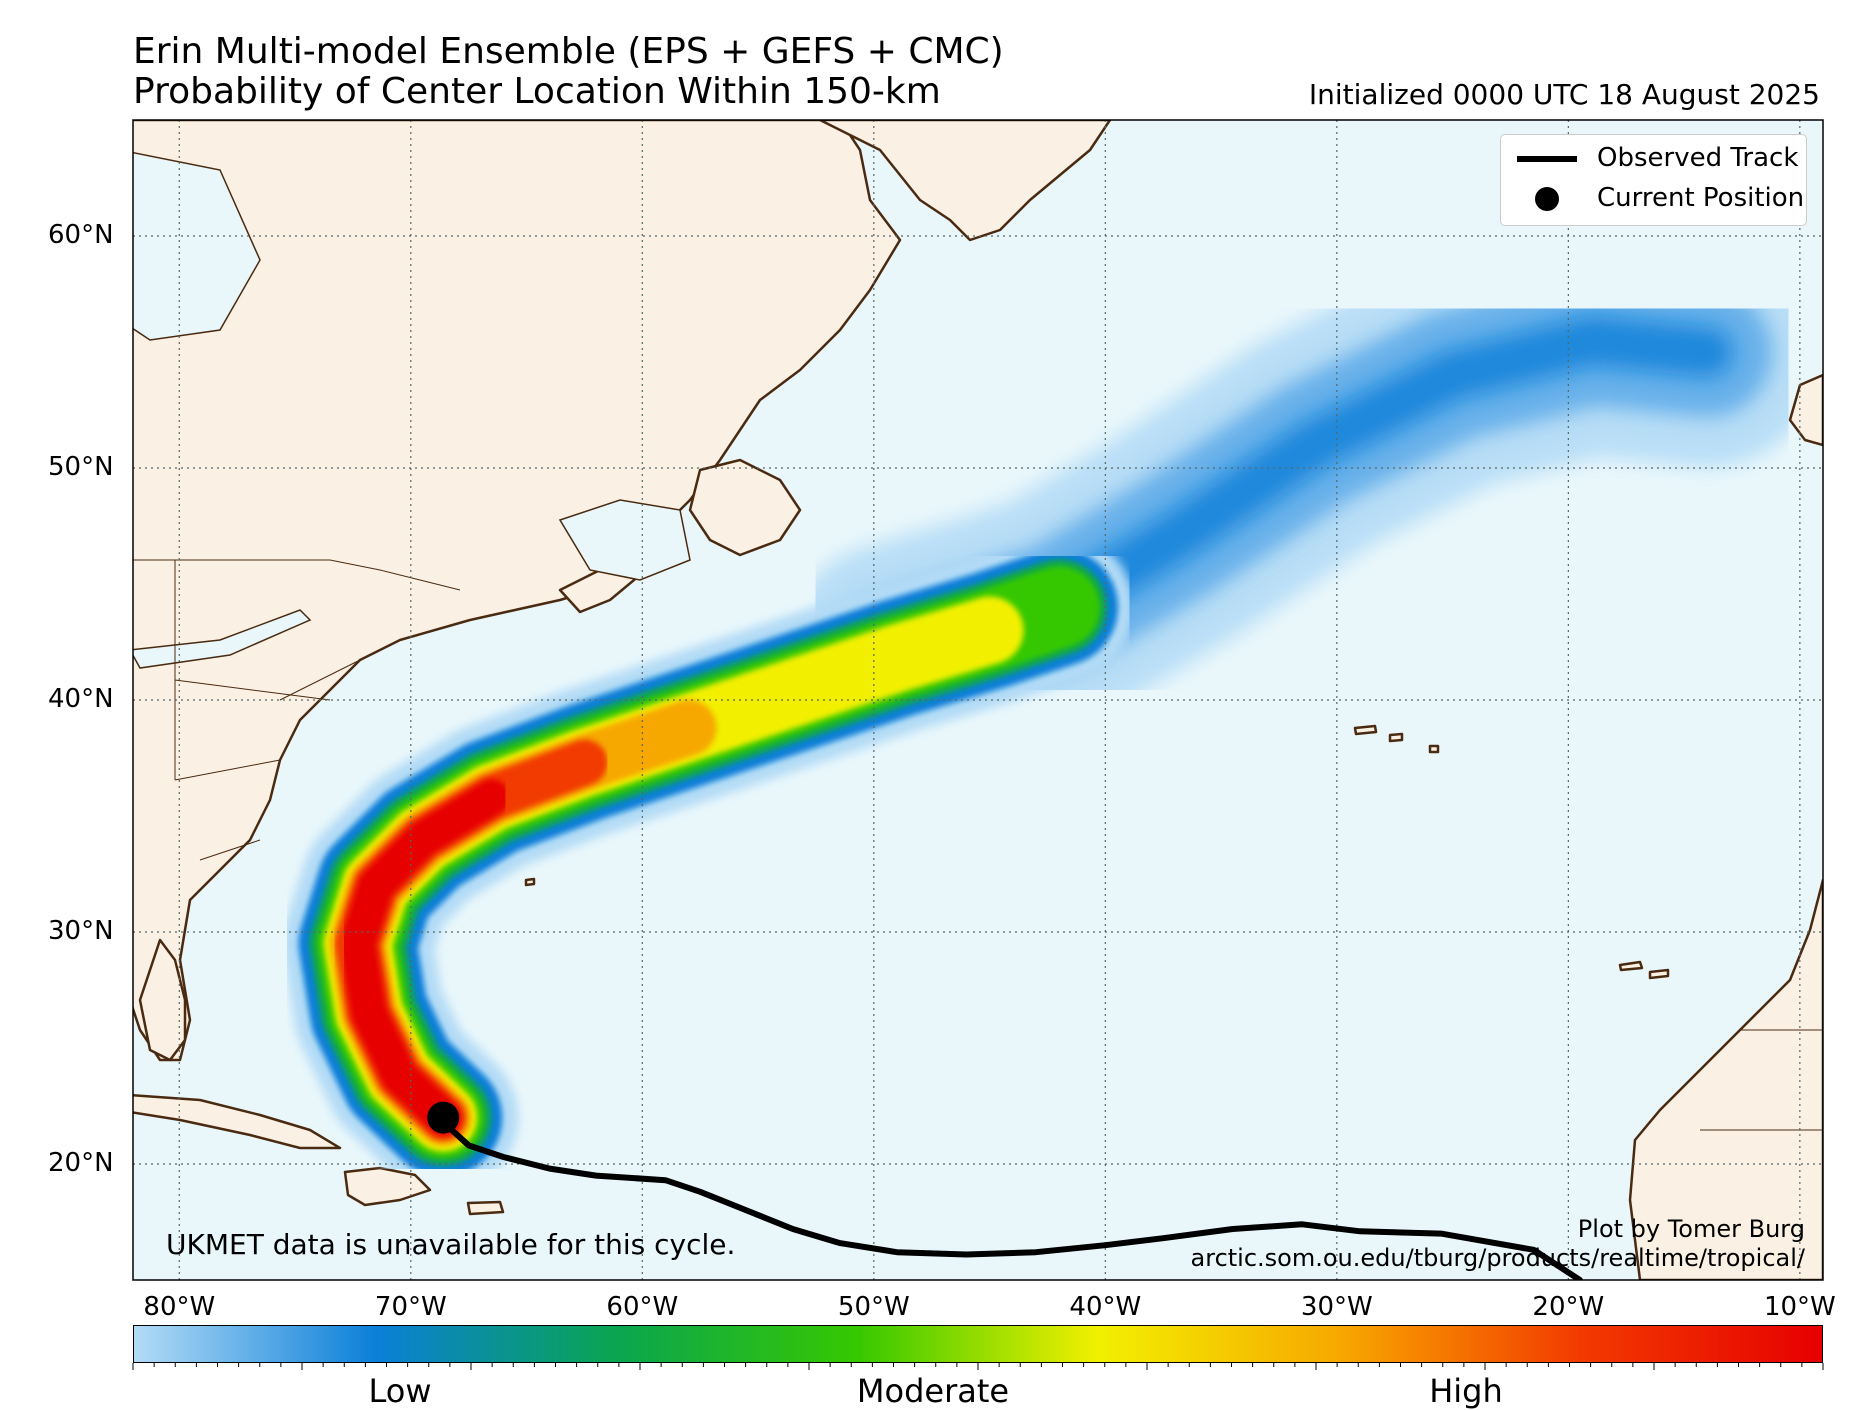  I want to click on florida-peninsula, so click(162, 1000).